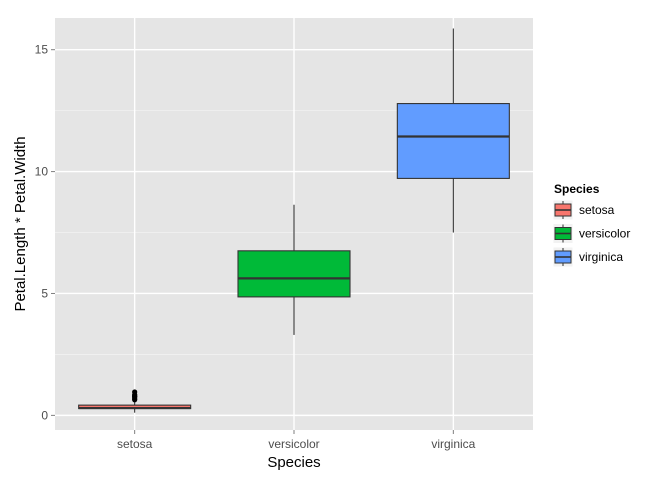 Image resolution: width=672 pixels, height=480 pixels. What do you see at coordinates (601, 257) in the screenshot?
I see `legend-label-virginica: virginica` at bounding box center [601, 257].